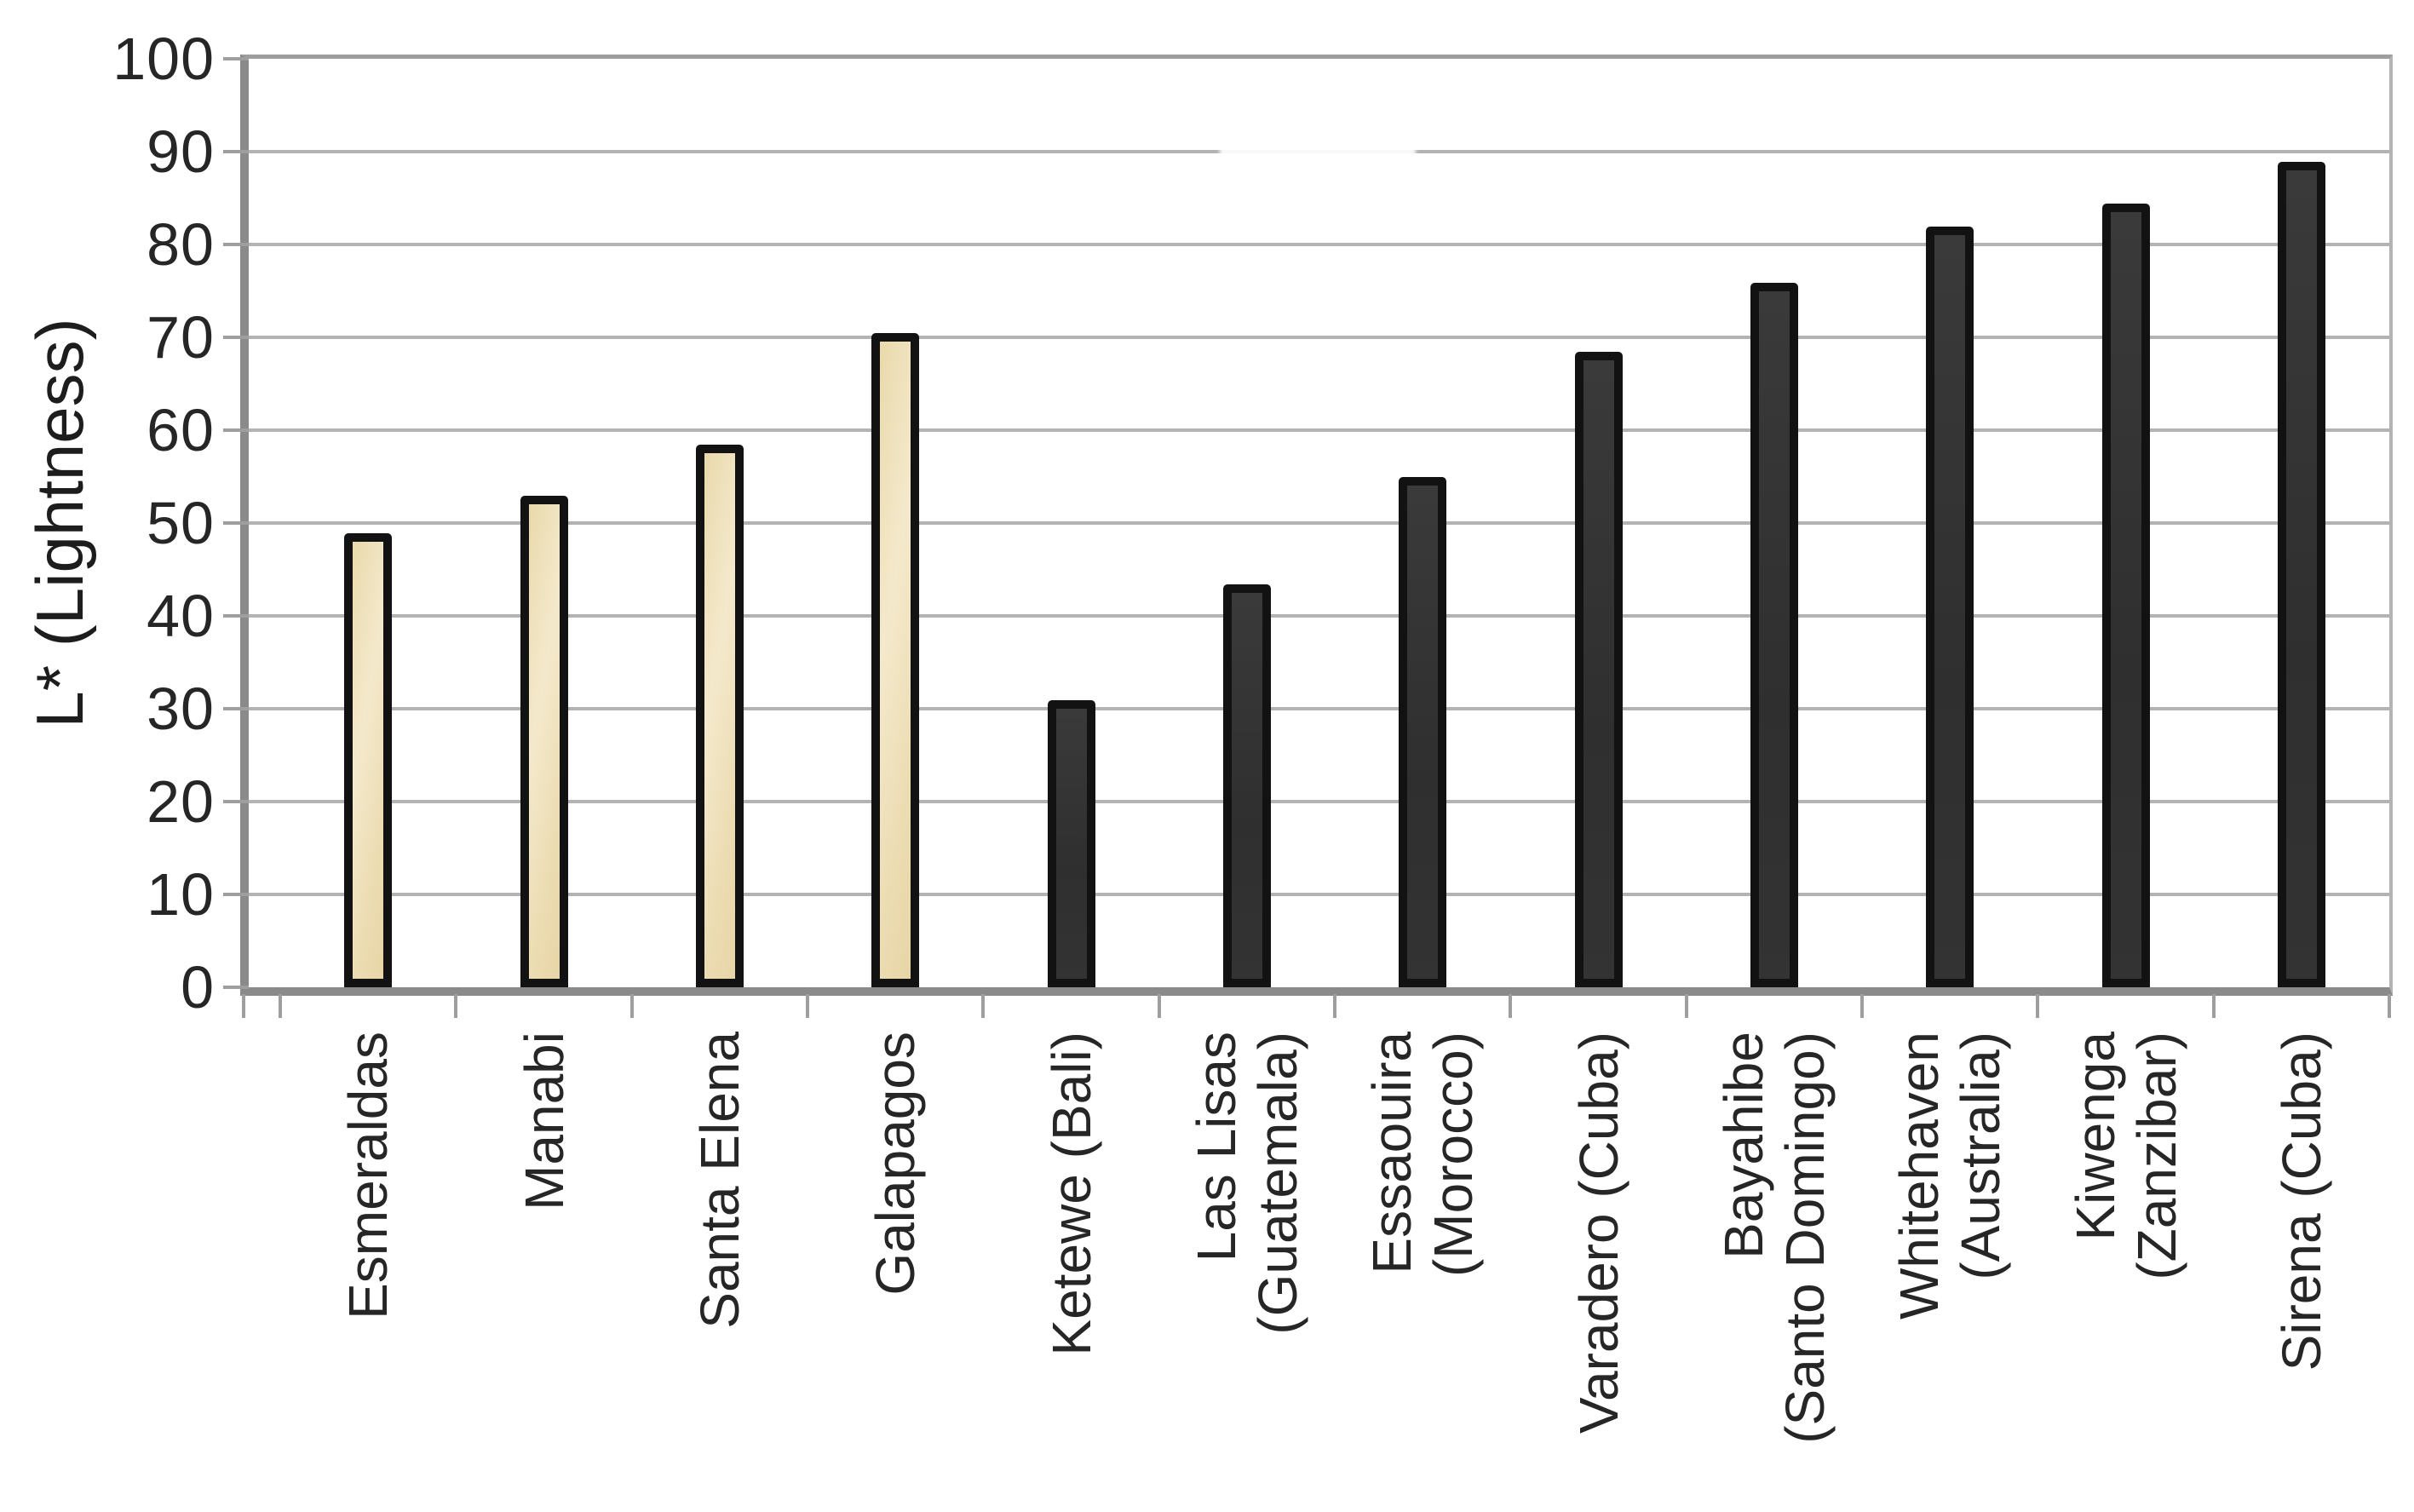 Image resolution: width=2414 pixels, height=1512 pixels. Describe the element at coordinates (1950, 607) in the screenshot. I see `bar-whitehaven-australia` at that location.